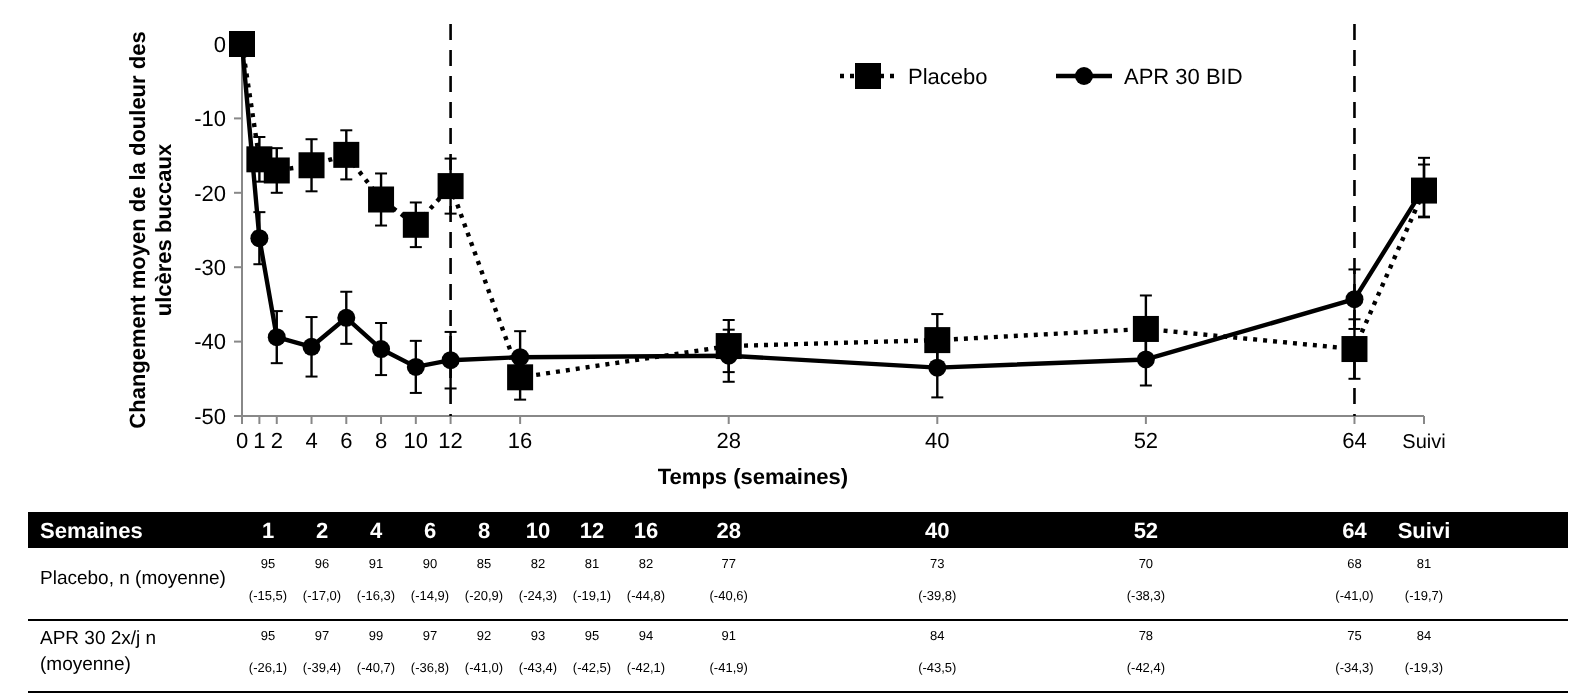 The image size is (1588, 696). Describe the element at coordinates (219, 45) in the screenshot. I see `y-tick-label: 0` at that location.